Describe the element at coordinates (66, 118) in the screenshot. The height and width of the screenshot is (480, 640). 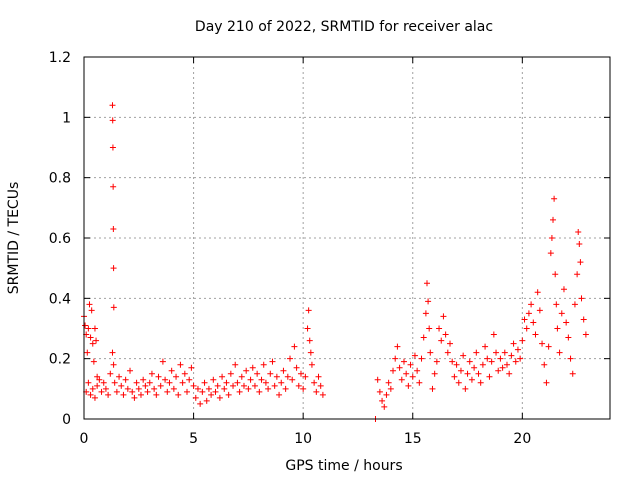
I see `y-tick-label: 1` at that location.